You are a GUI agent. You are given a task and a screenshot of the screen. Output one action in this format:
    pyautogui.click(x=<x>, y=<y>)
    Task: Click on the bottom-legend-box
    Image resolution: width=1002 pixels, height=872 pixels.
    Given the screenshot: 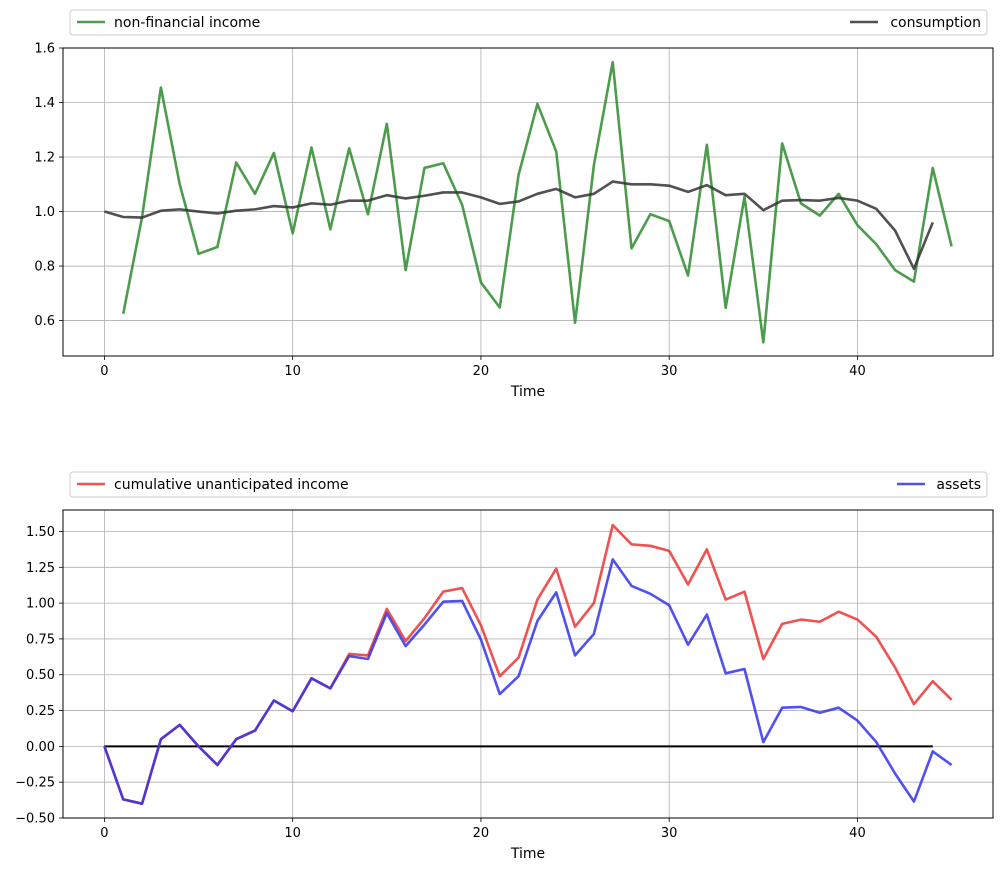 What is the action you would take?
    pyautogui.click(x=528, y=484)
    